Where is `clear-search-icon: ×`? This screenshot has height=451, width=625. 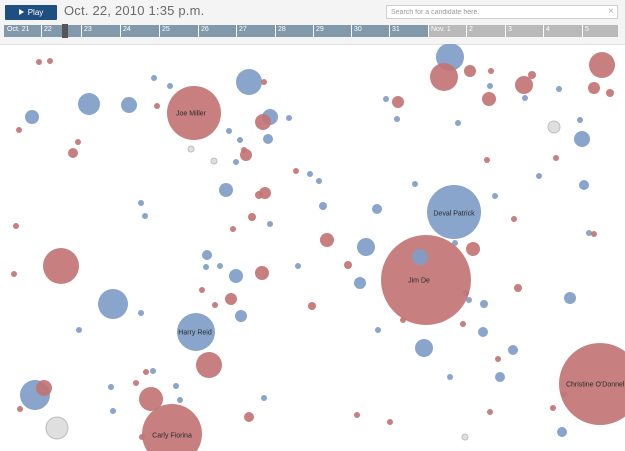 clear-search-icon: × is located at coordinates (611, 11).